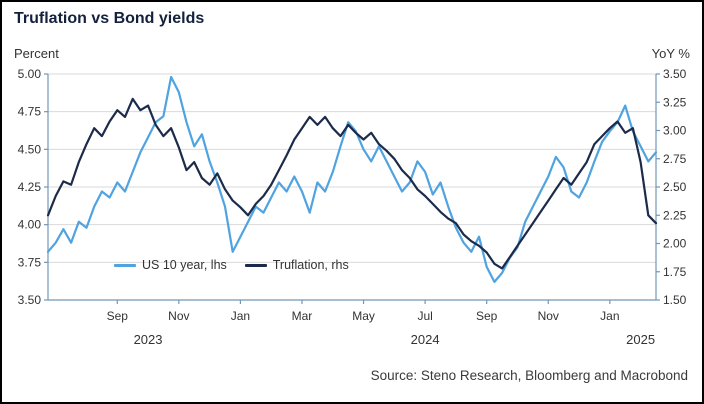  Describe the element at coordinates (675, 244) in the screenshot. I see `svg-text: 2.00` at that location.